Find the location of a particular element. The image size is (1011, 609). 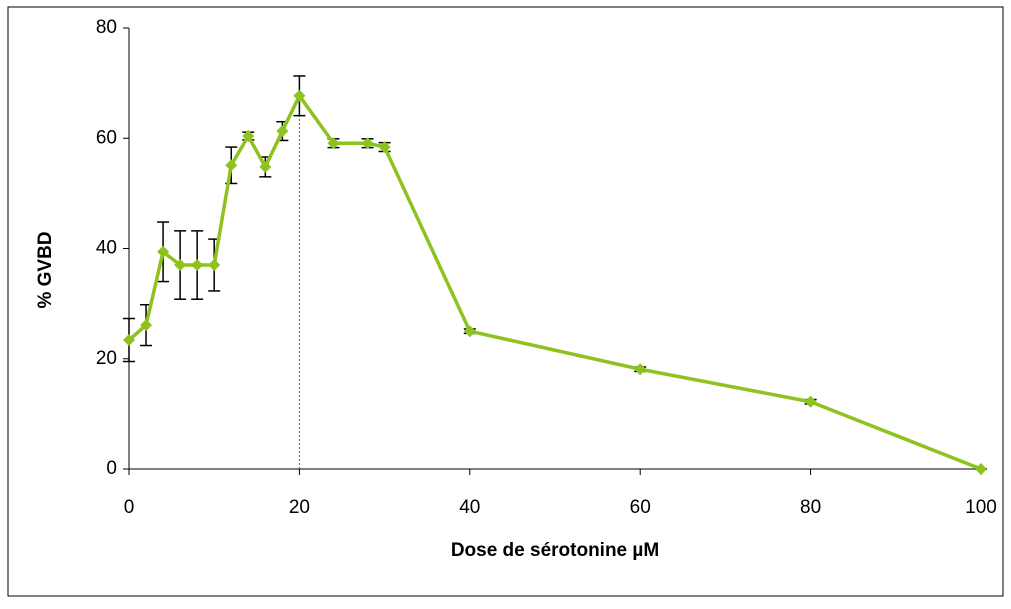

x-tick-label: 20 is located at coordinates (299, 507).